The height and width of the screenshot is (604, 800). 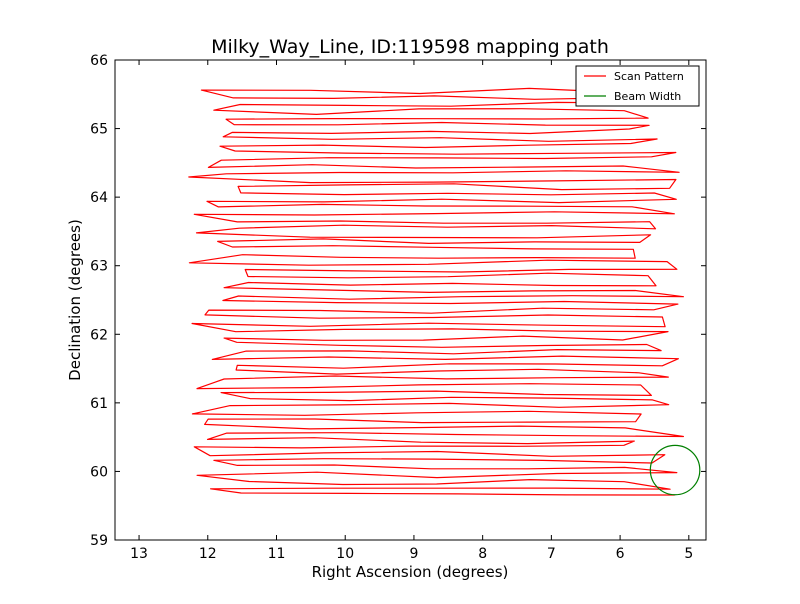 What do you see at coordinates (99, 472) in the screenshot?
I see `y-tick-label: 60` at bounding box center [99, 472].